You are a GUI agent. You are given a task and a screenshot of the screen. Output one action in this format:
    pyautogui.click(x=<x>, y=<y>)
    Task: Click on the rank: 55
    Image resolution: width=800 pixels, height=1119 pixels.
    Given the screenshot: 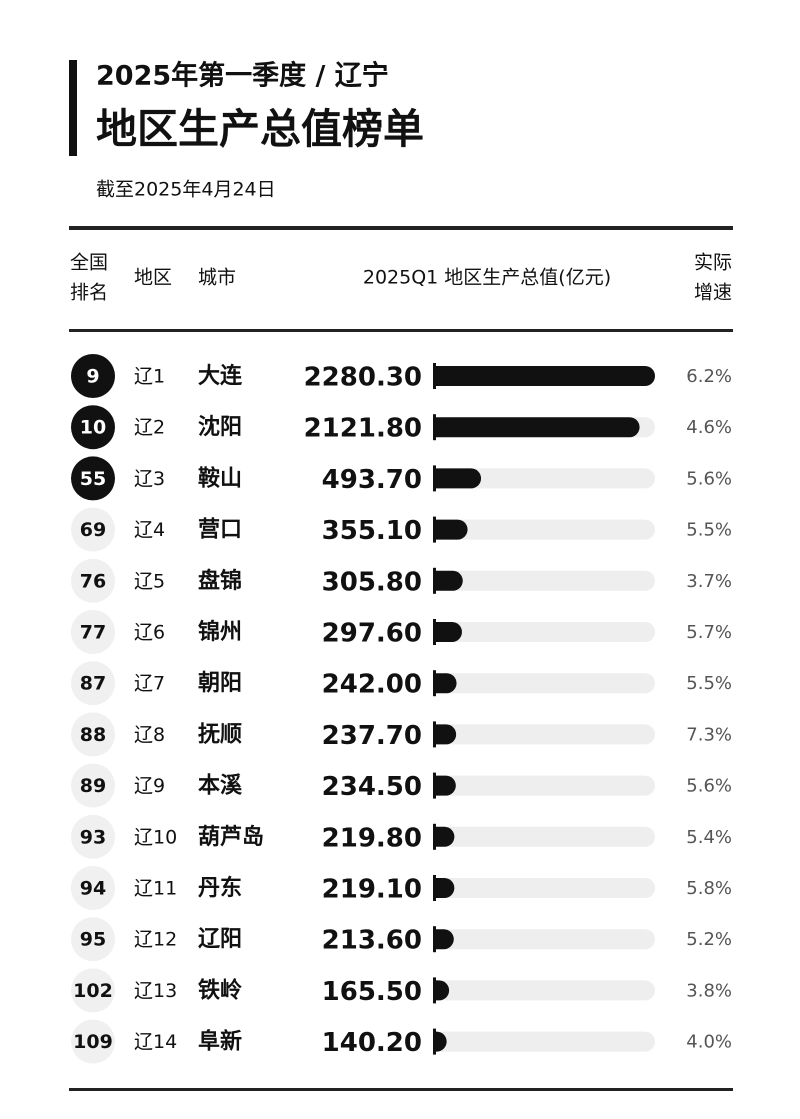 What is the action you would take?
    pyautogui.click(x=93, y=479)
    